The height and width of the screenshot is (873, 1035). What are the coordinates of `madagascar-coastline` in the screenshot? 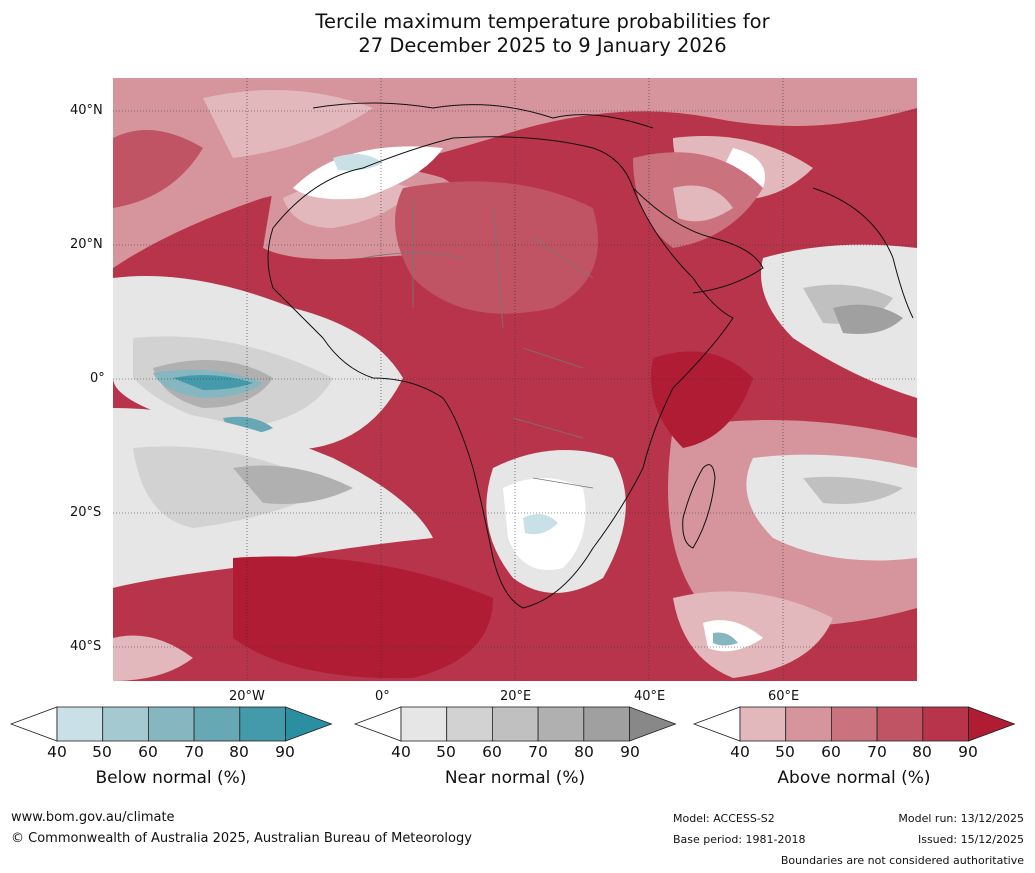 It's located at (699, 506).